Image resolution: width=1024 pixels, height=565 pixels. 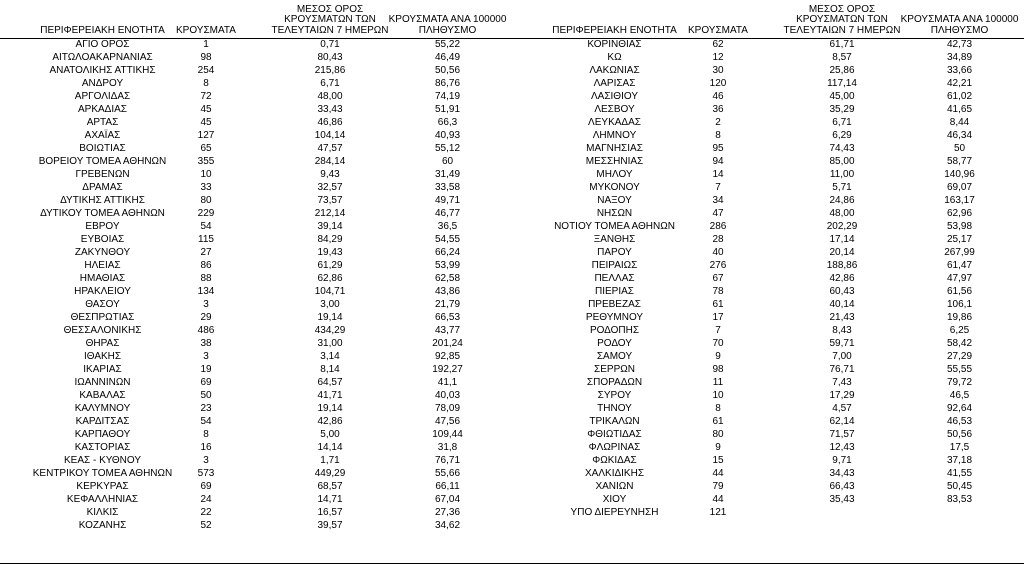 What do you see at coordinates (768, 382) in the screenshot?
I see `table-row: ΣΠΟΡΑΔΩΝ 11 7,43 79,72` at bounding box center [768, 382].